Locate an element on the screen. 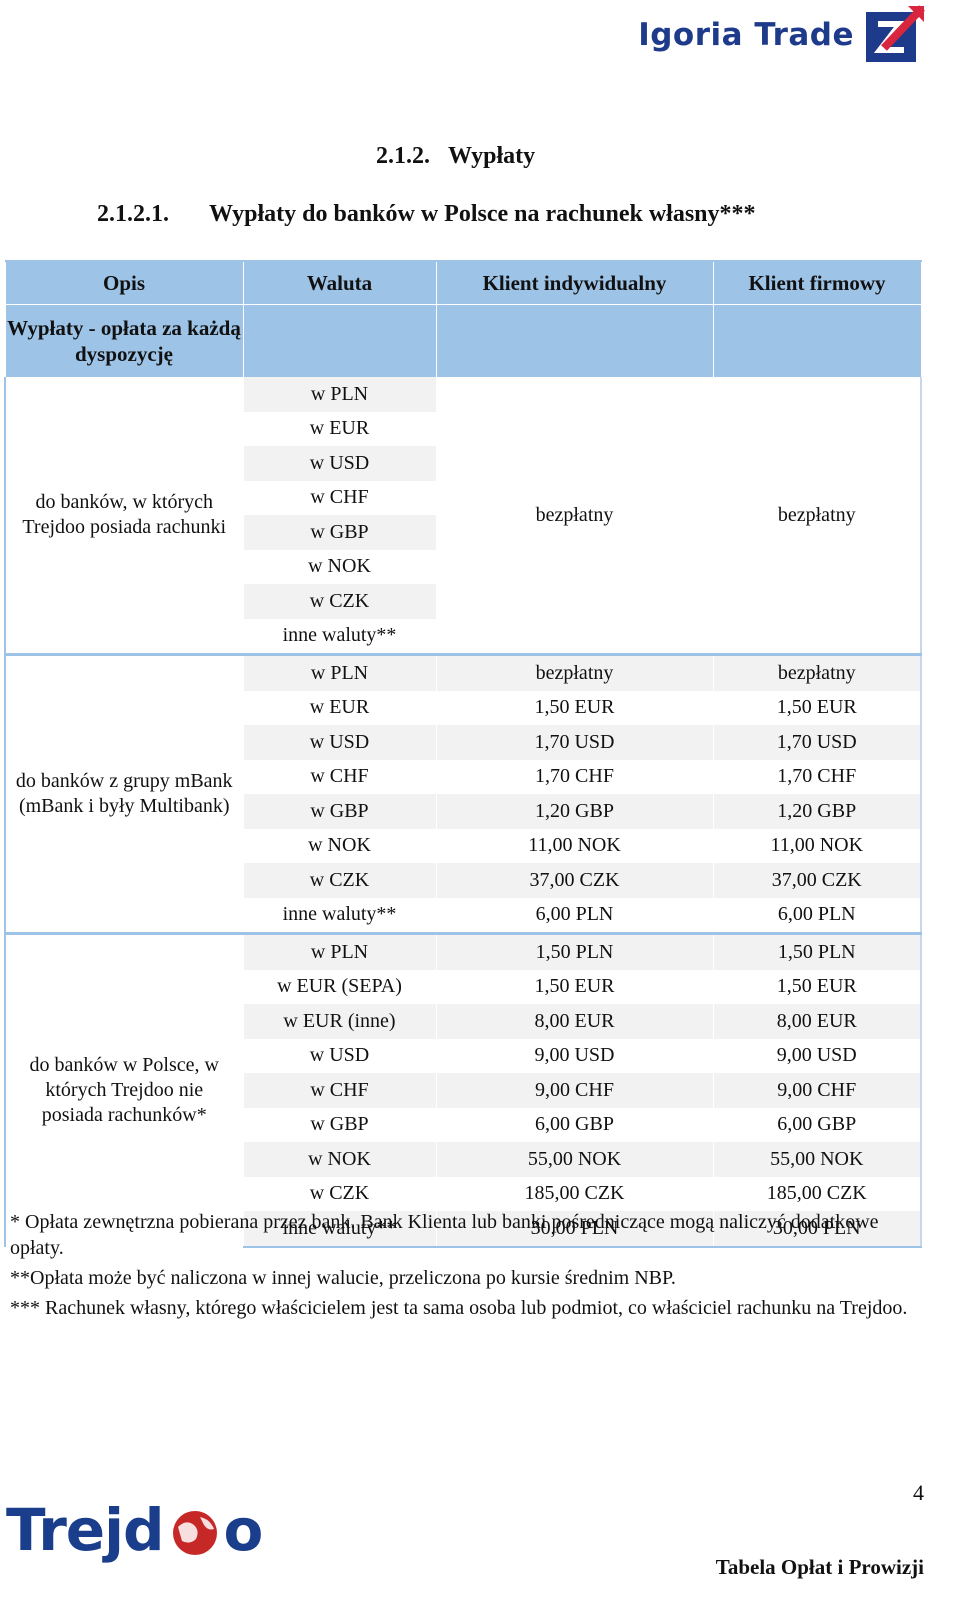 This screenshot has height=1620, width=960. business-fee-cell: bezpłatny is located at coordinates (817, 672).